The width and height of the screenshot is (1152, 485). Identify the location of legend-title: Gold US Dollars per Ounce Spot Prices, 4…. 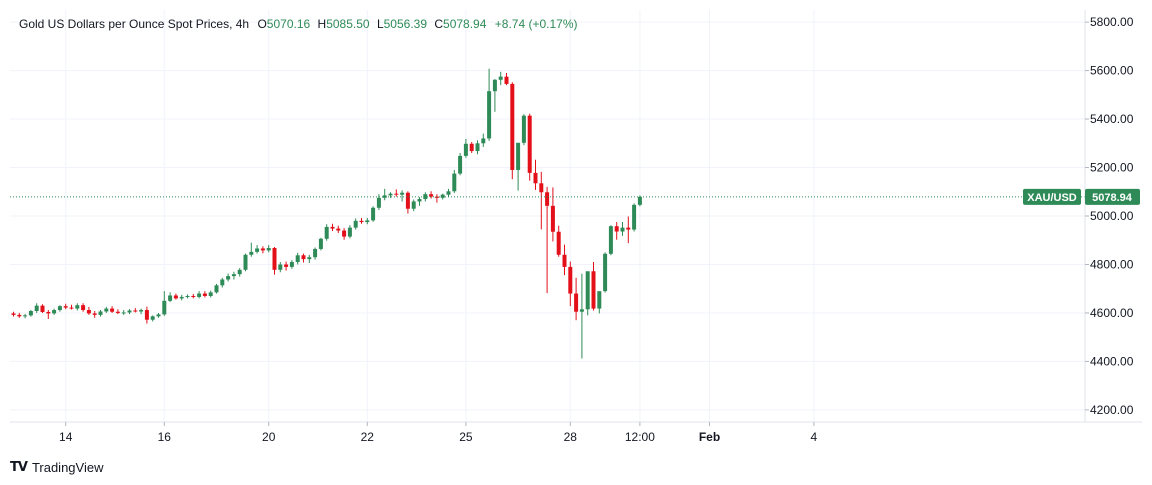
(134, 24).